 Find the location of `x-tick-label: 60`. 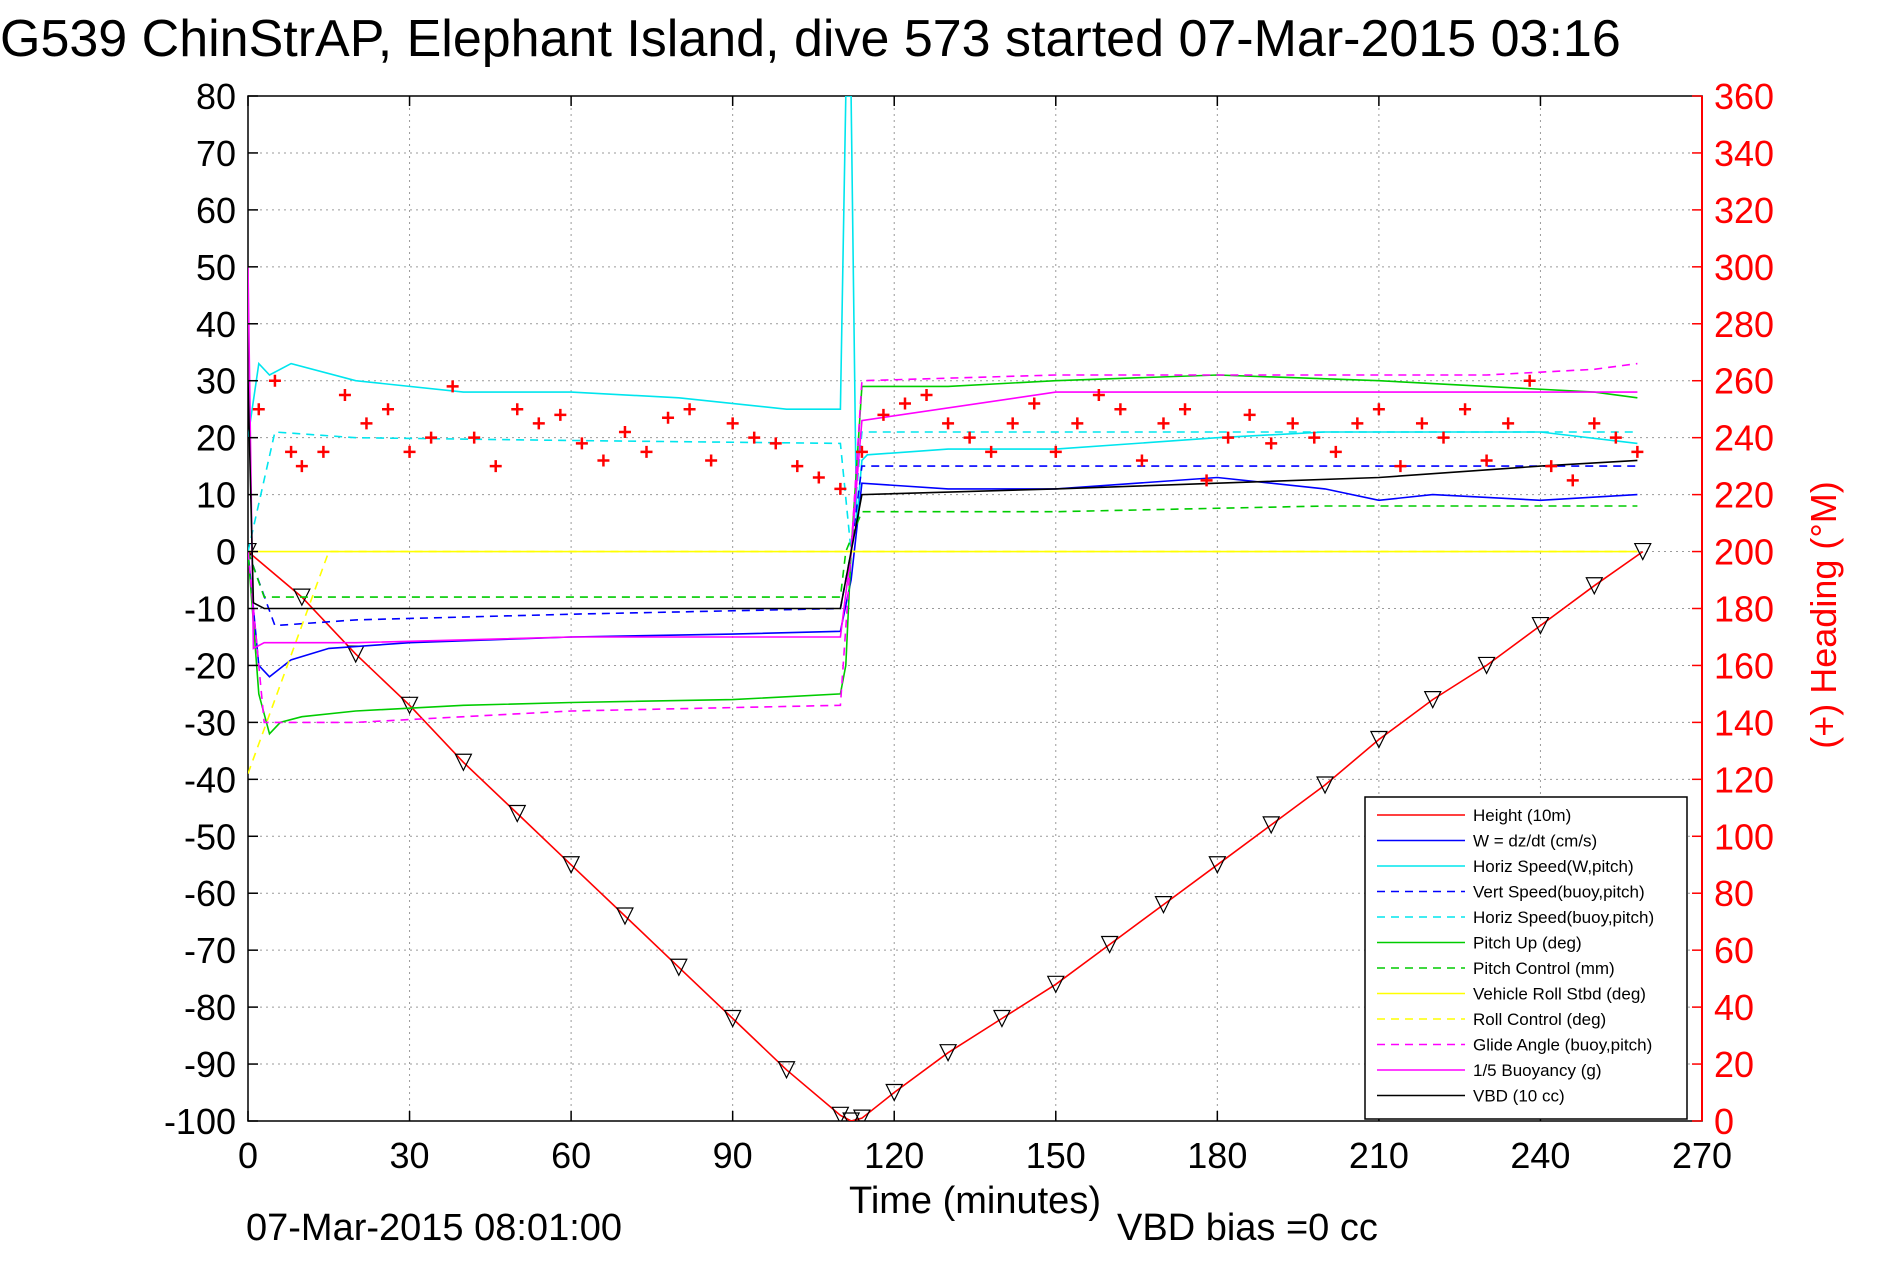

x-tick-label: 60 is located at coordinates (571, 1155).